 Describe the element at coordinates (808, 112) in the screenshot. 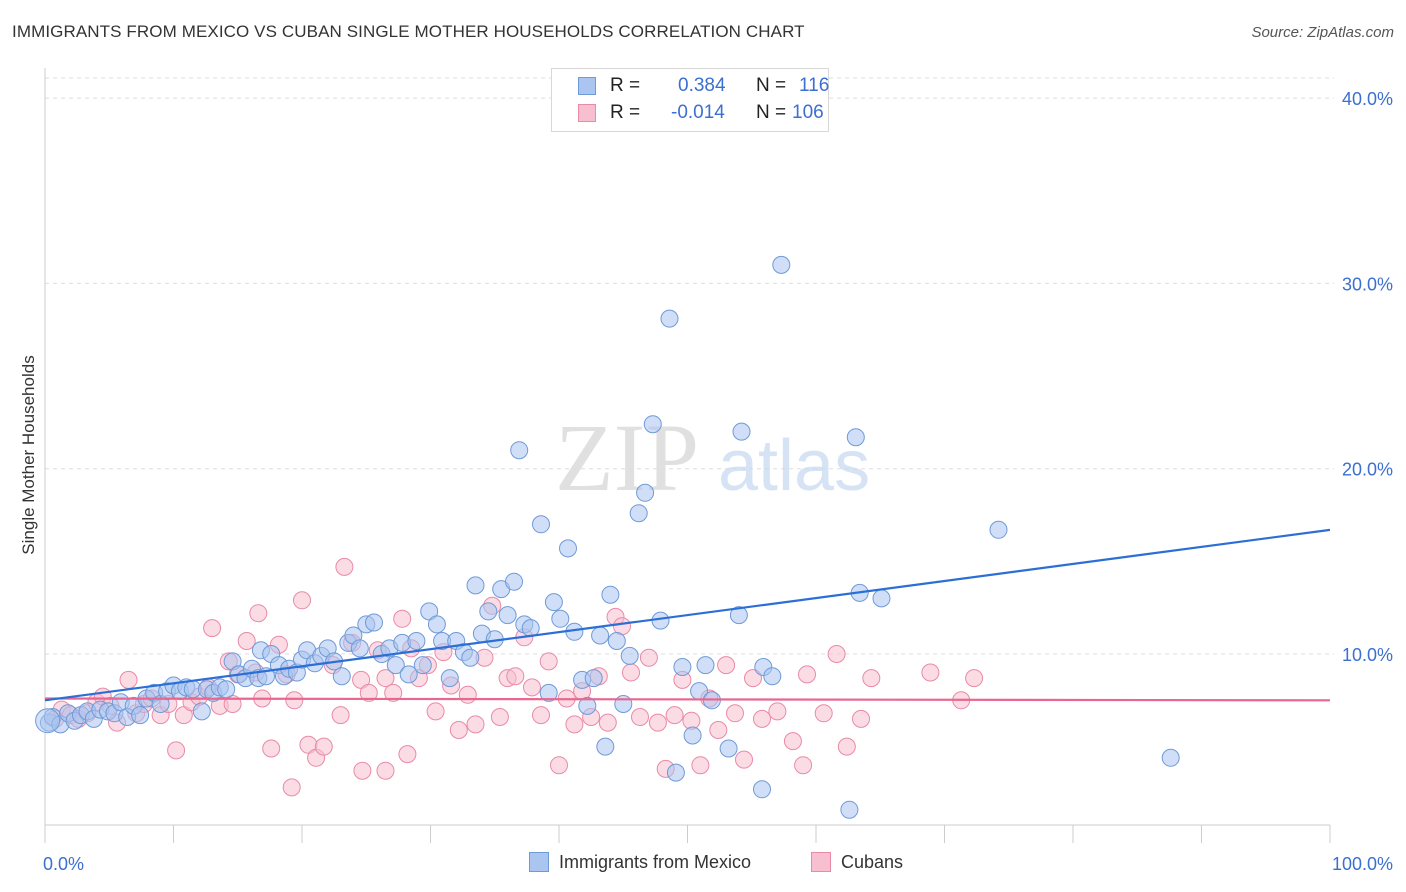

I see `legend-n-value: 106` at that location.